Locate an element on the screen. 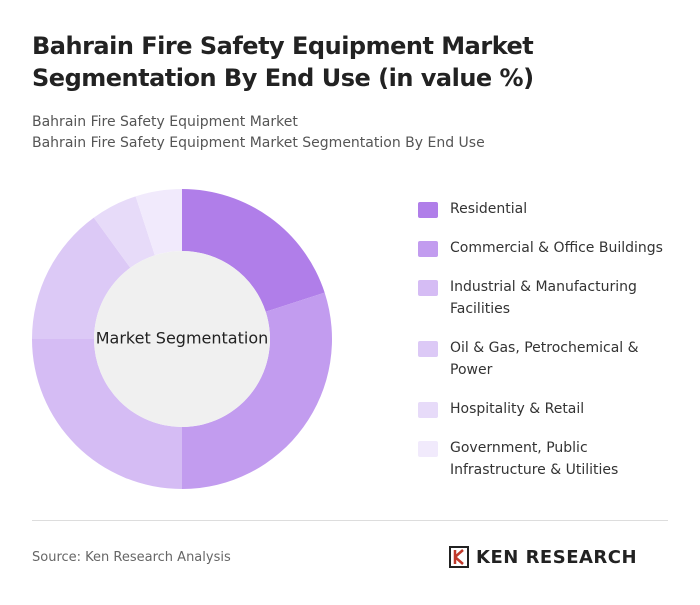  brand-name: KEN RESEARCH is located at coordinates (557, 557).